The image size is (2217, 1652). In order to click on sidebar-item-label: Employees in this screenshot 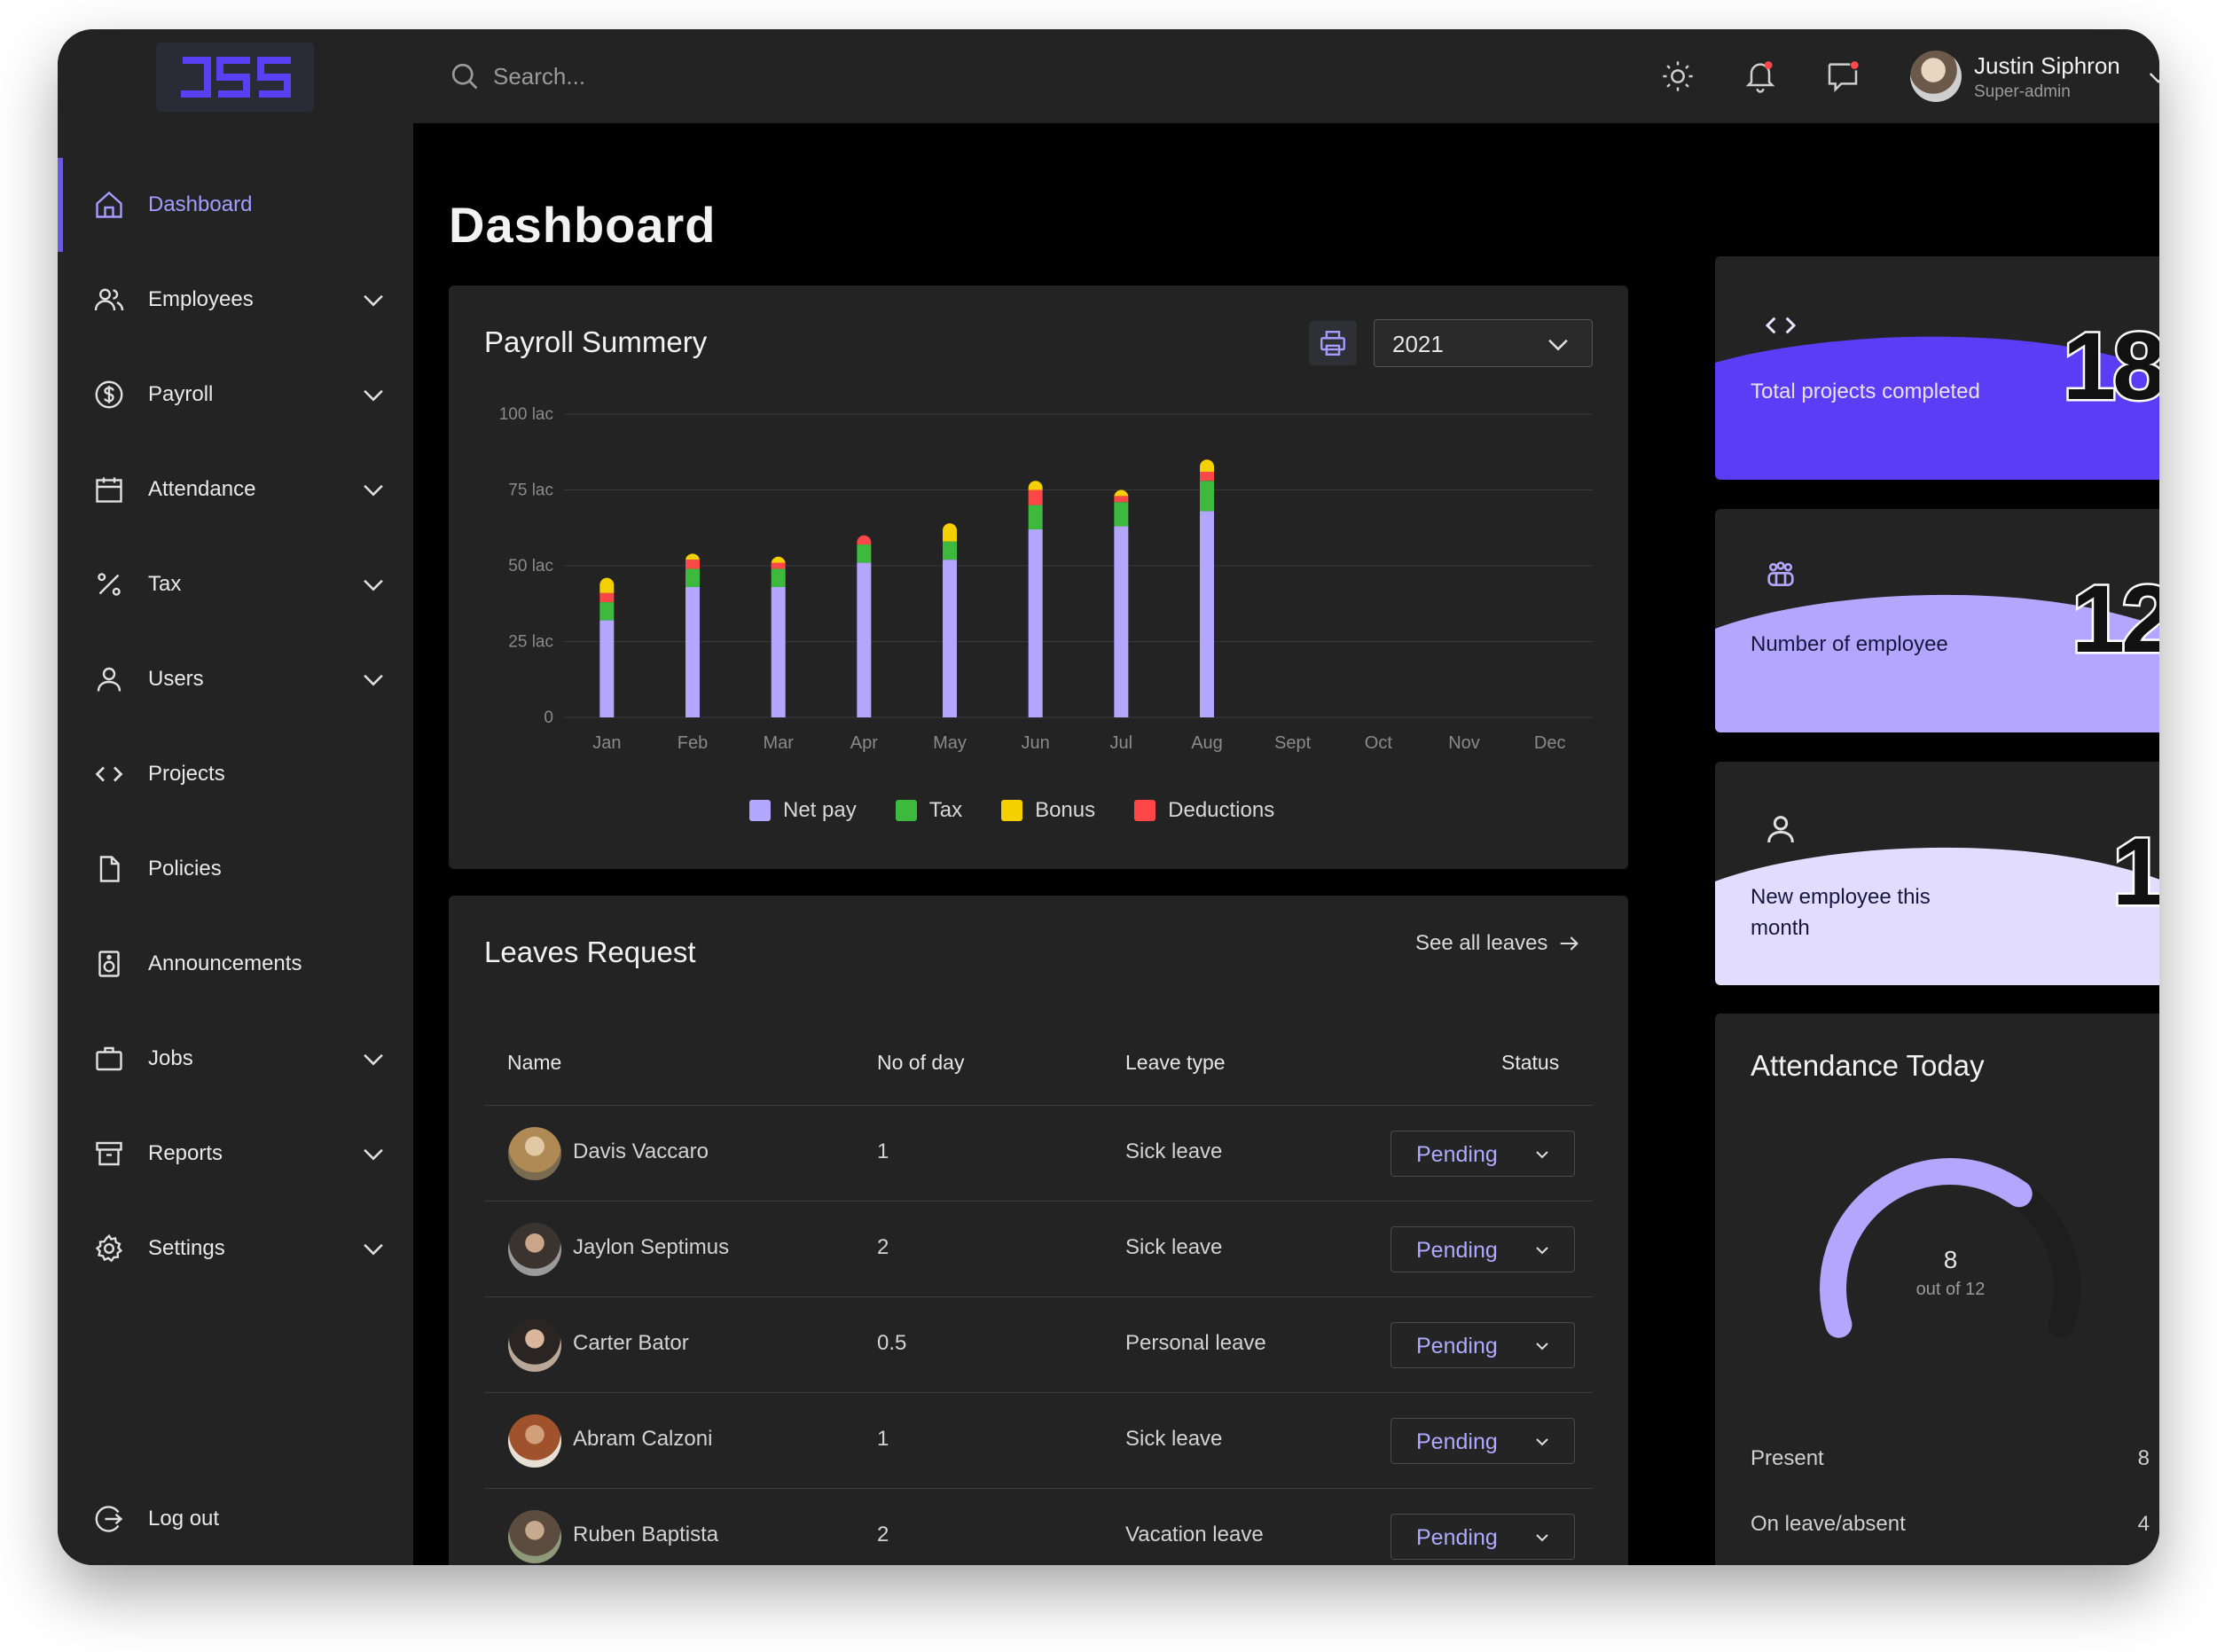, I will do `click(201, 299)`.